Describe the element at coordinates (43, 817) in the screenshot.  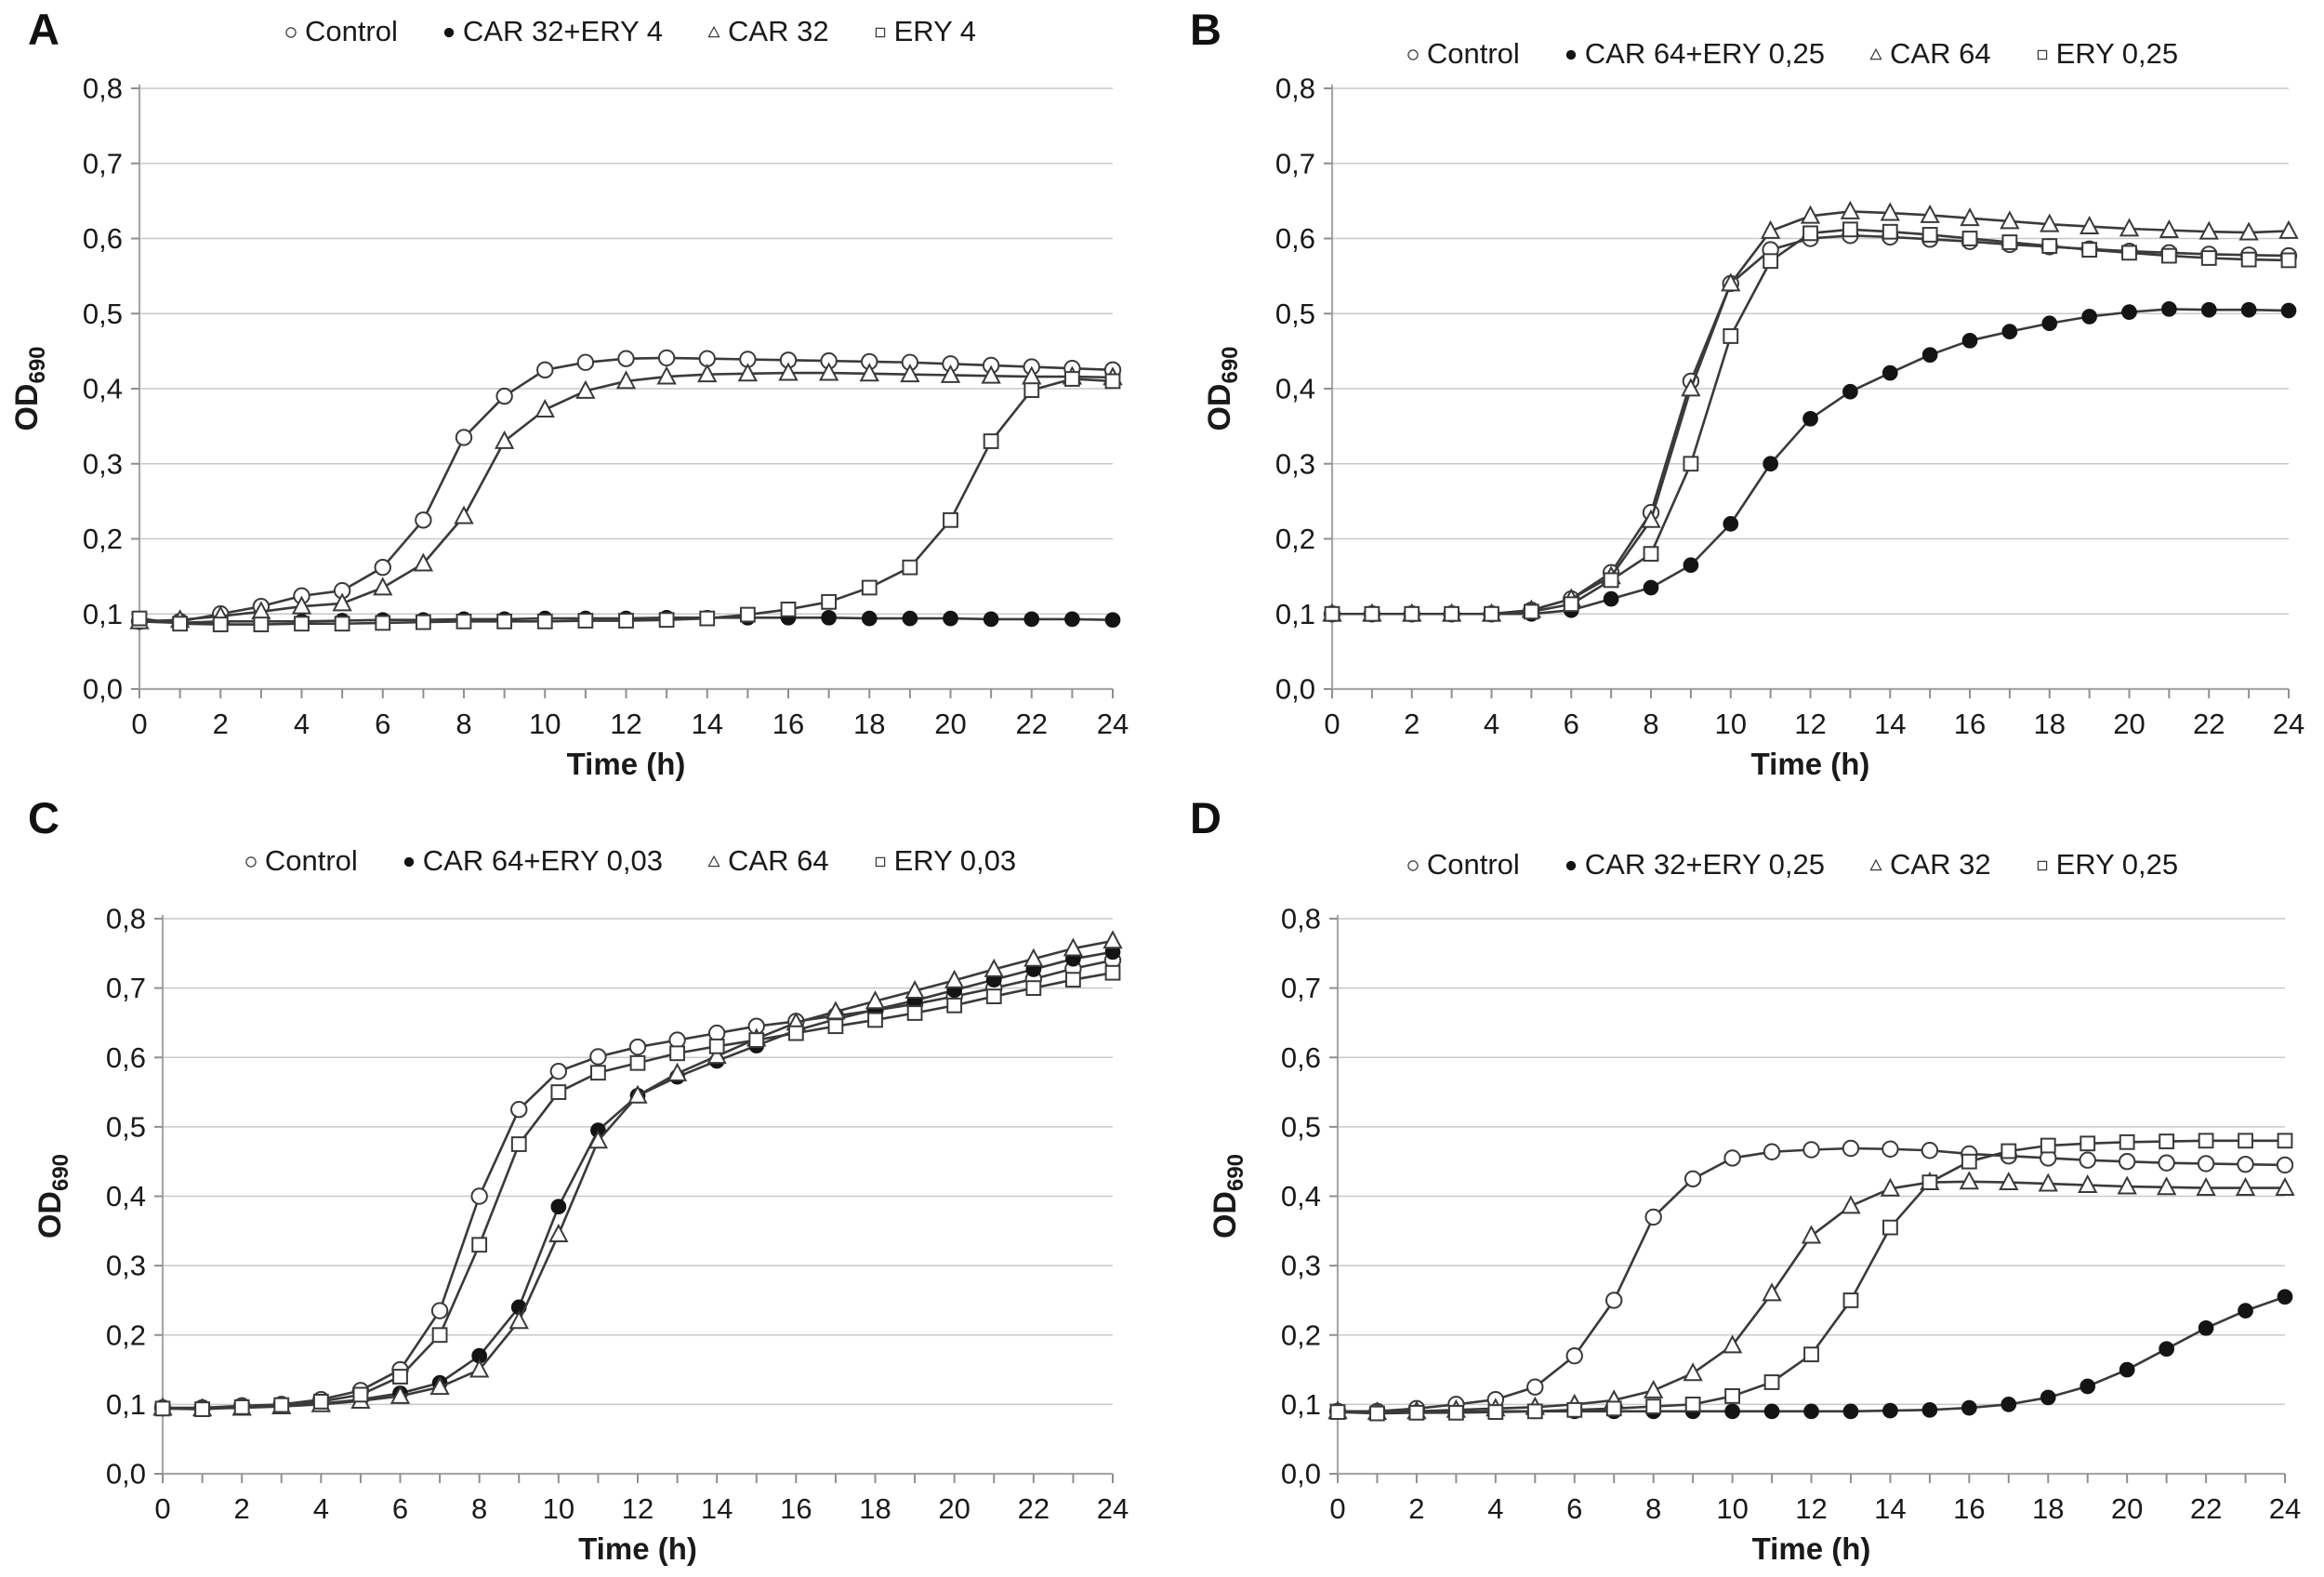
I see `panel-label-c: C` at that location.